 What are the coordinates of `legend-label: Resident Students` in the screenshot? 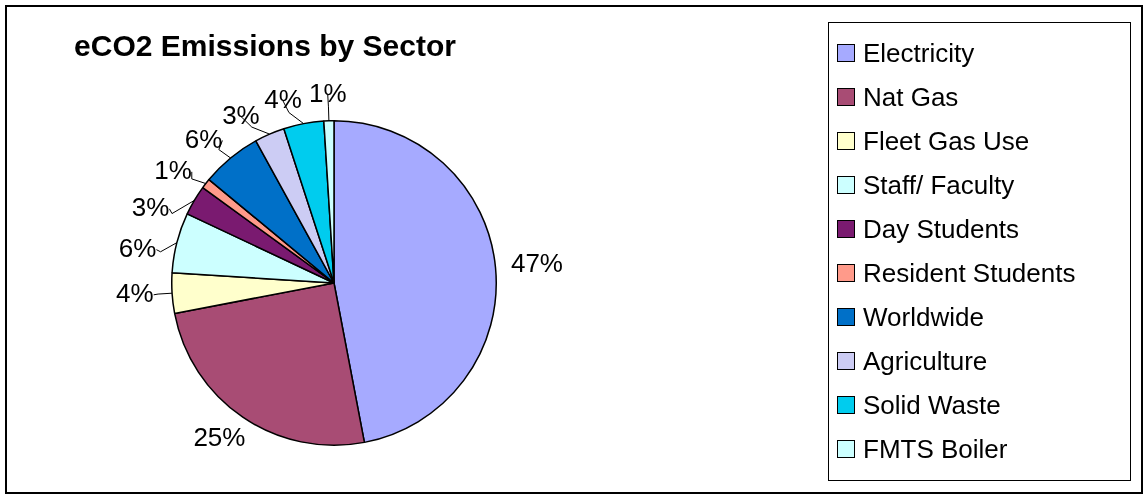 It's located at (969, 273).